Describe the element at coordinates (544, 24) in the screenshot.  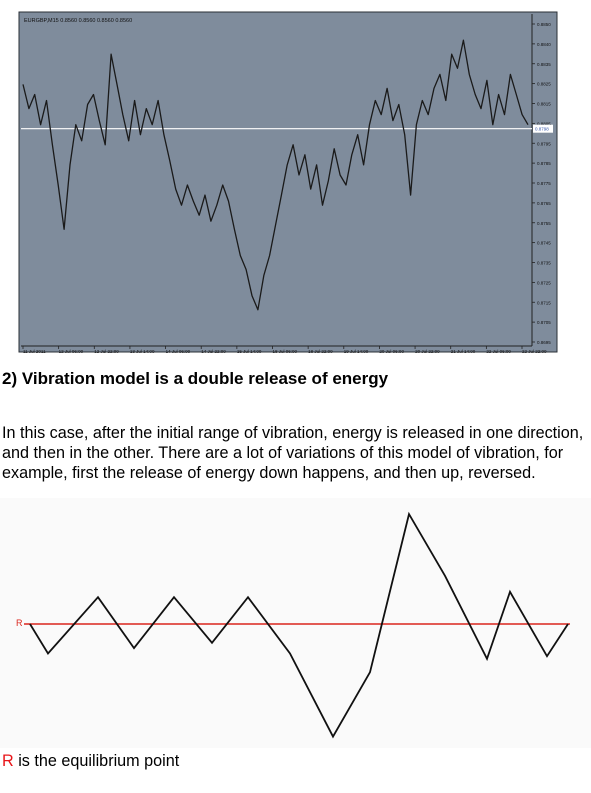
I see `y-tick-label: 0.8850` at that location.